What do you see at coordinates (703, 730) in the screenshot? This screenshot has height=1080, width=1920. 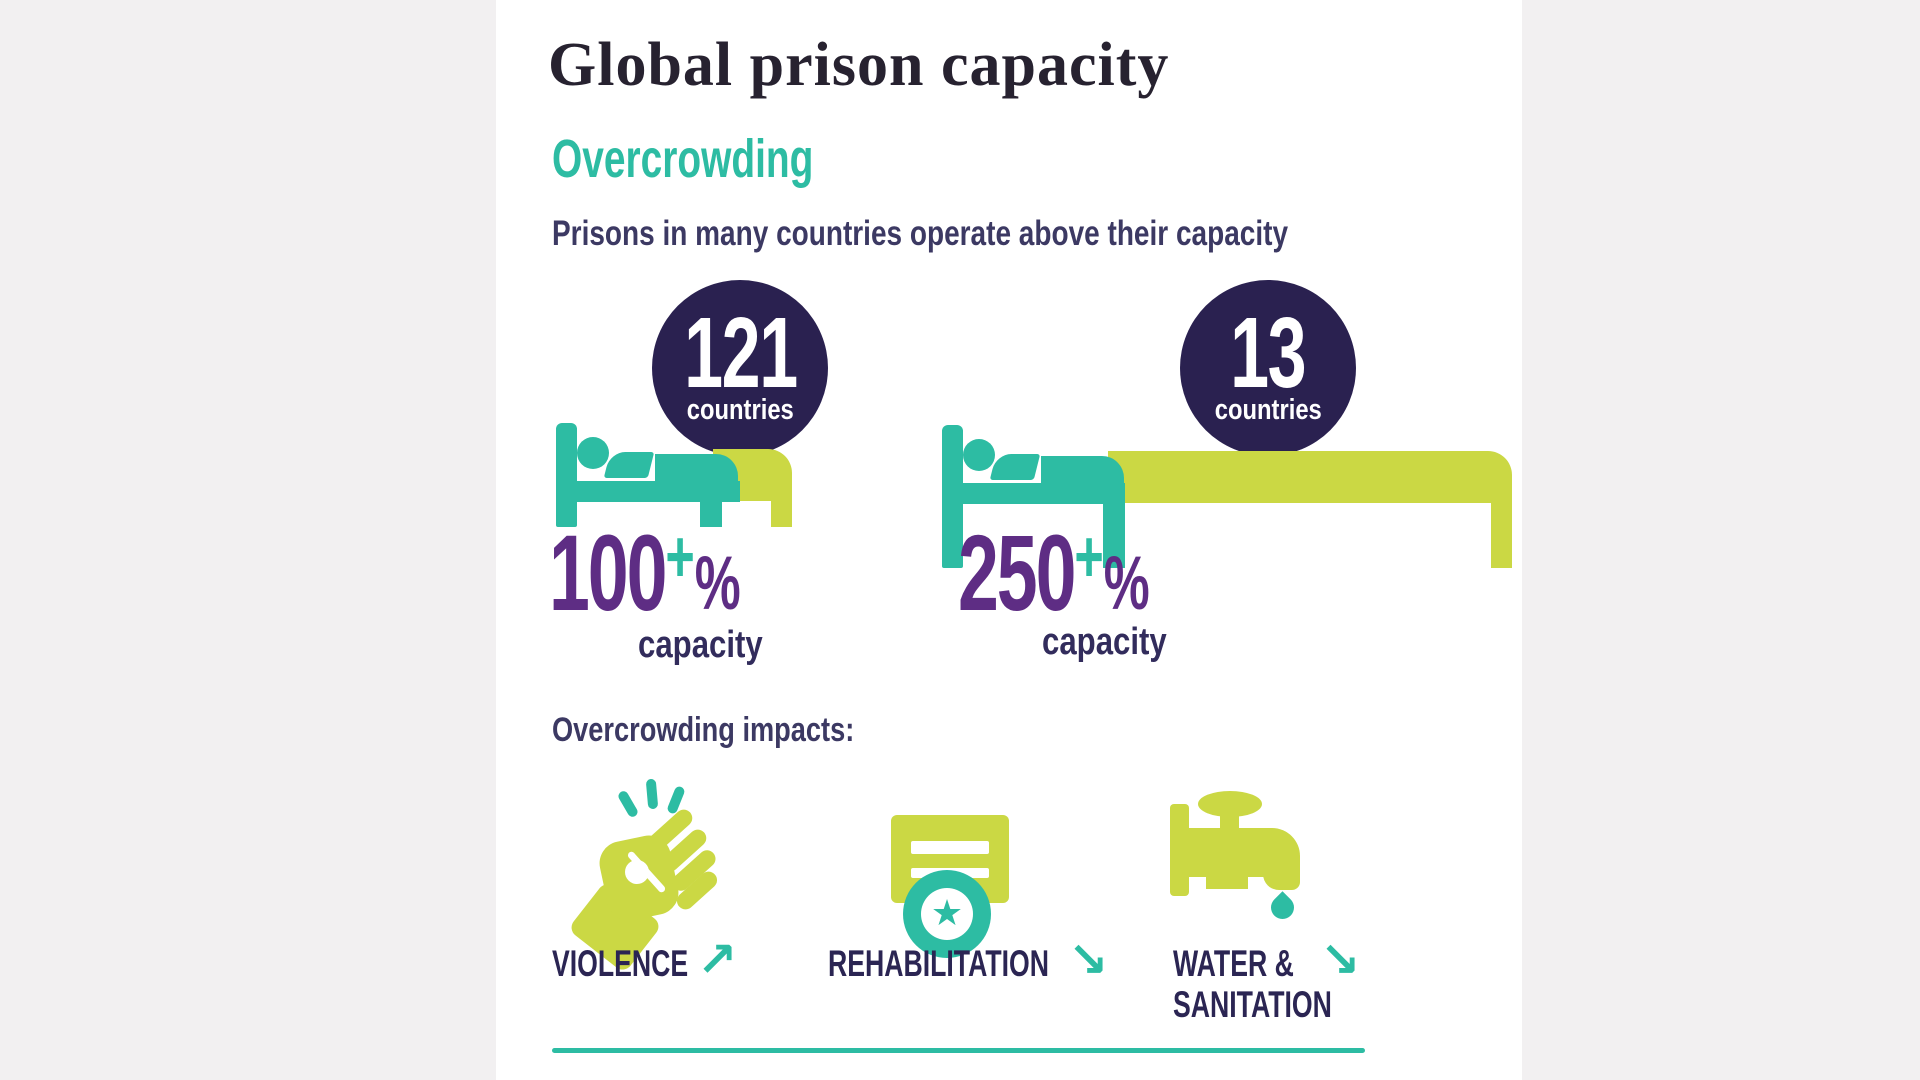 I see `impacts-heading: Overcrowding impacts:` at bounding box center [703, 730].